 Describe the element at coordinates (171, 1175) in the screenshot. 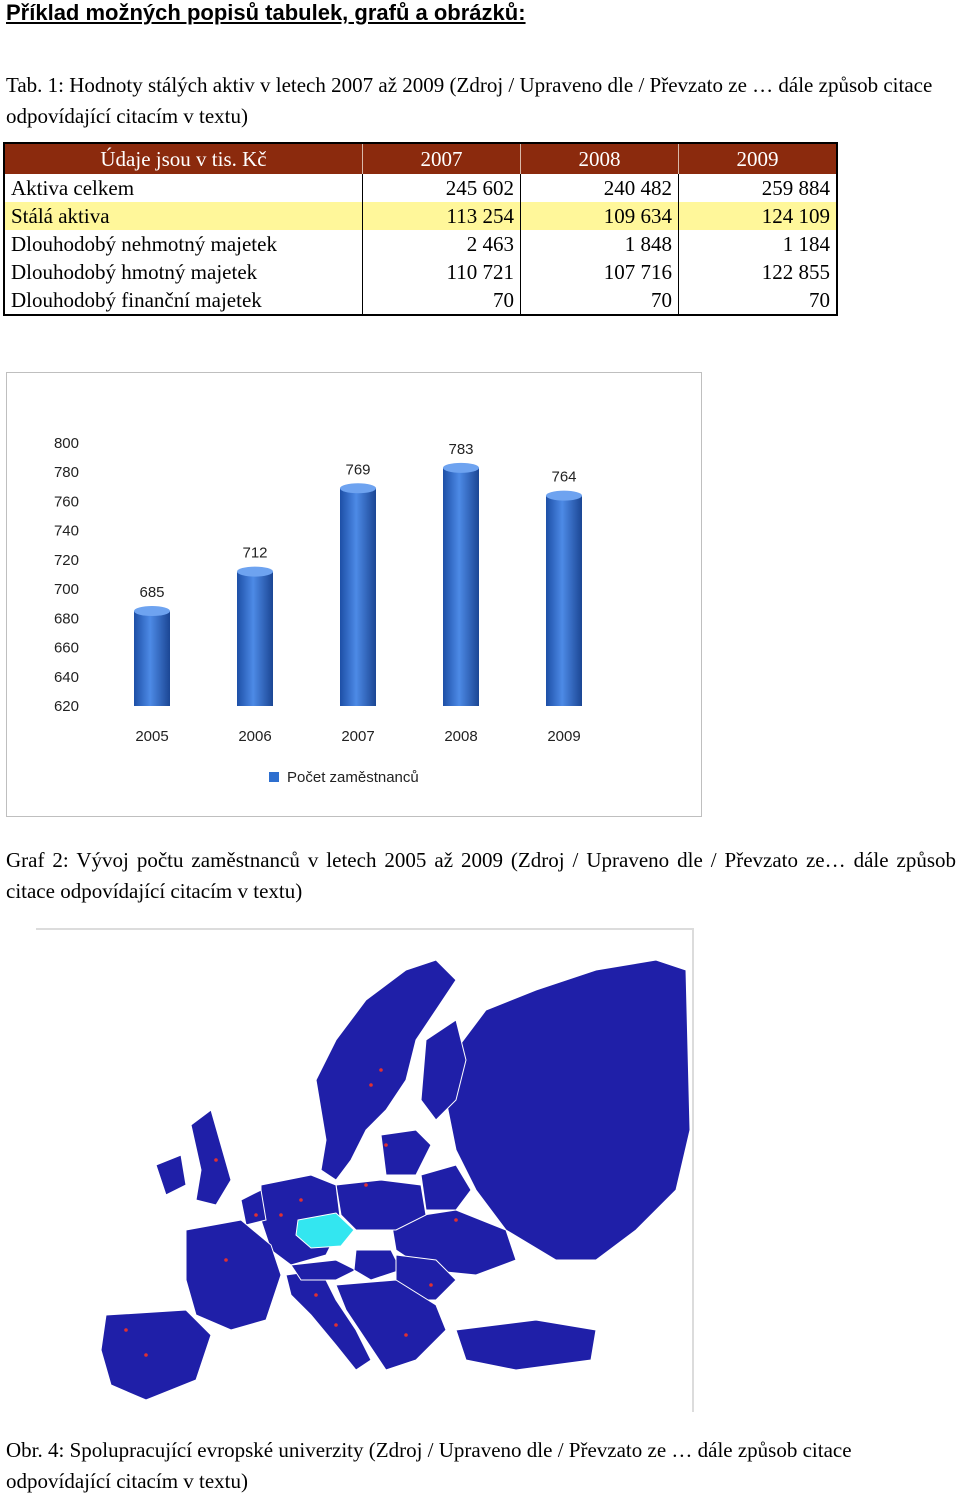

I see `map-ireland` at that location.